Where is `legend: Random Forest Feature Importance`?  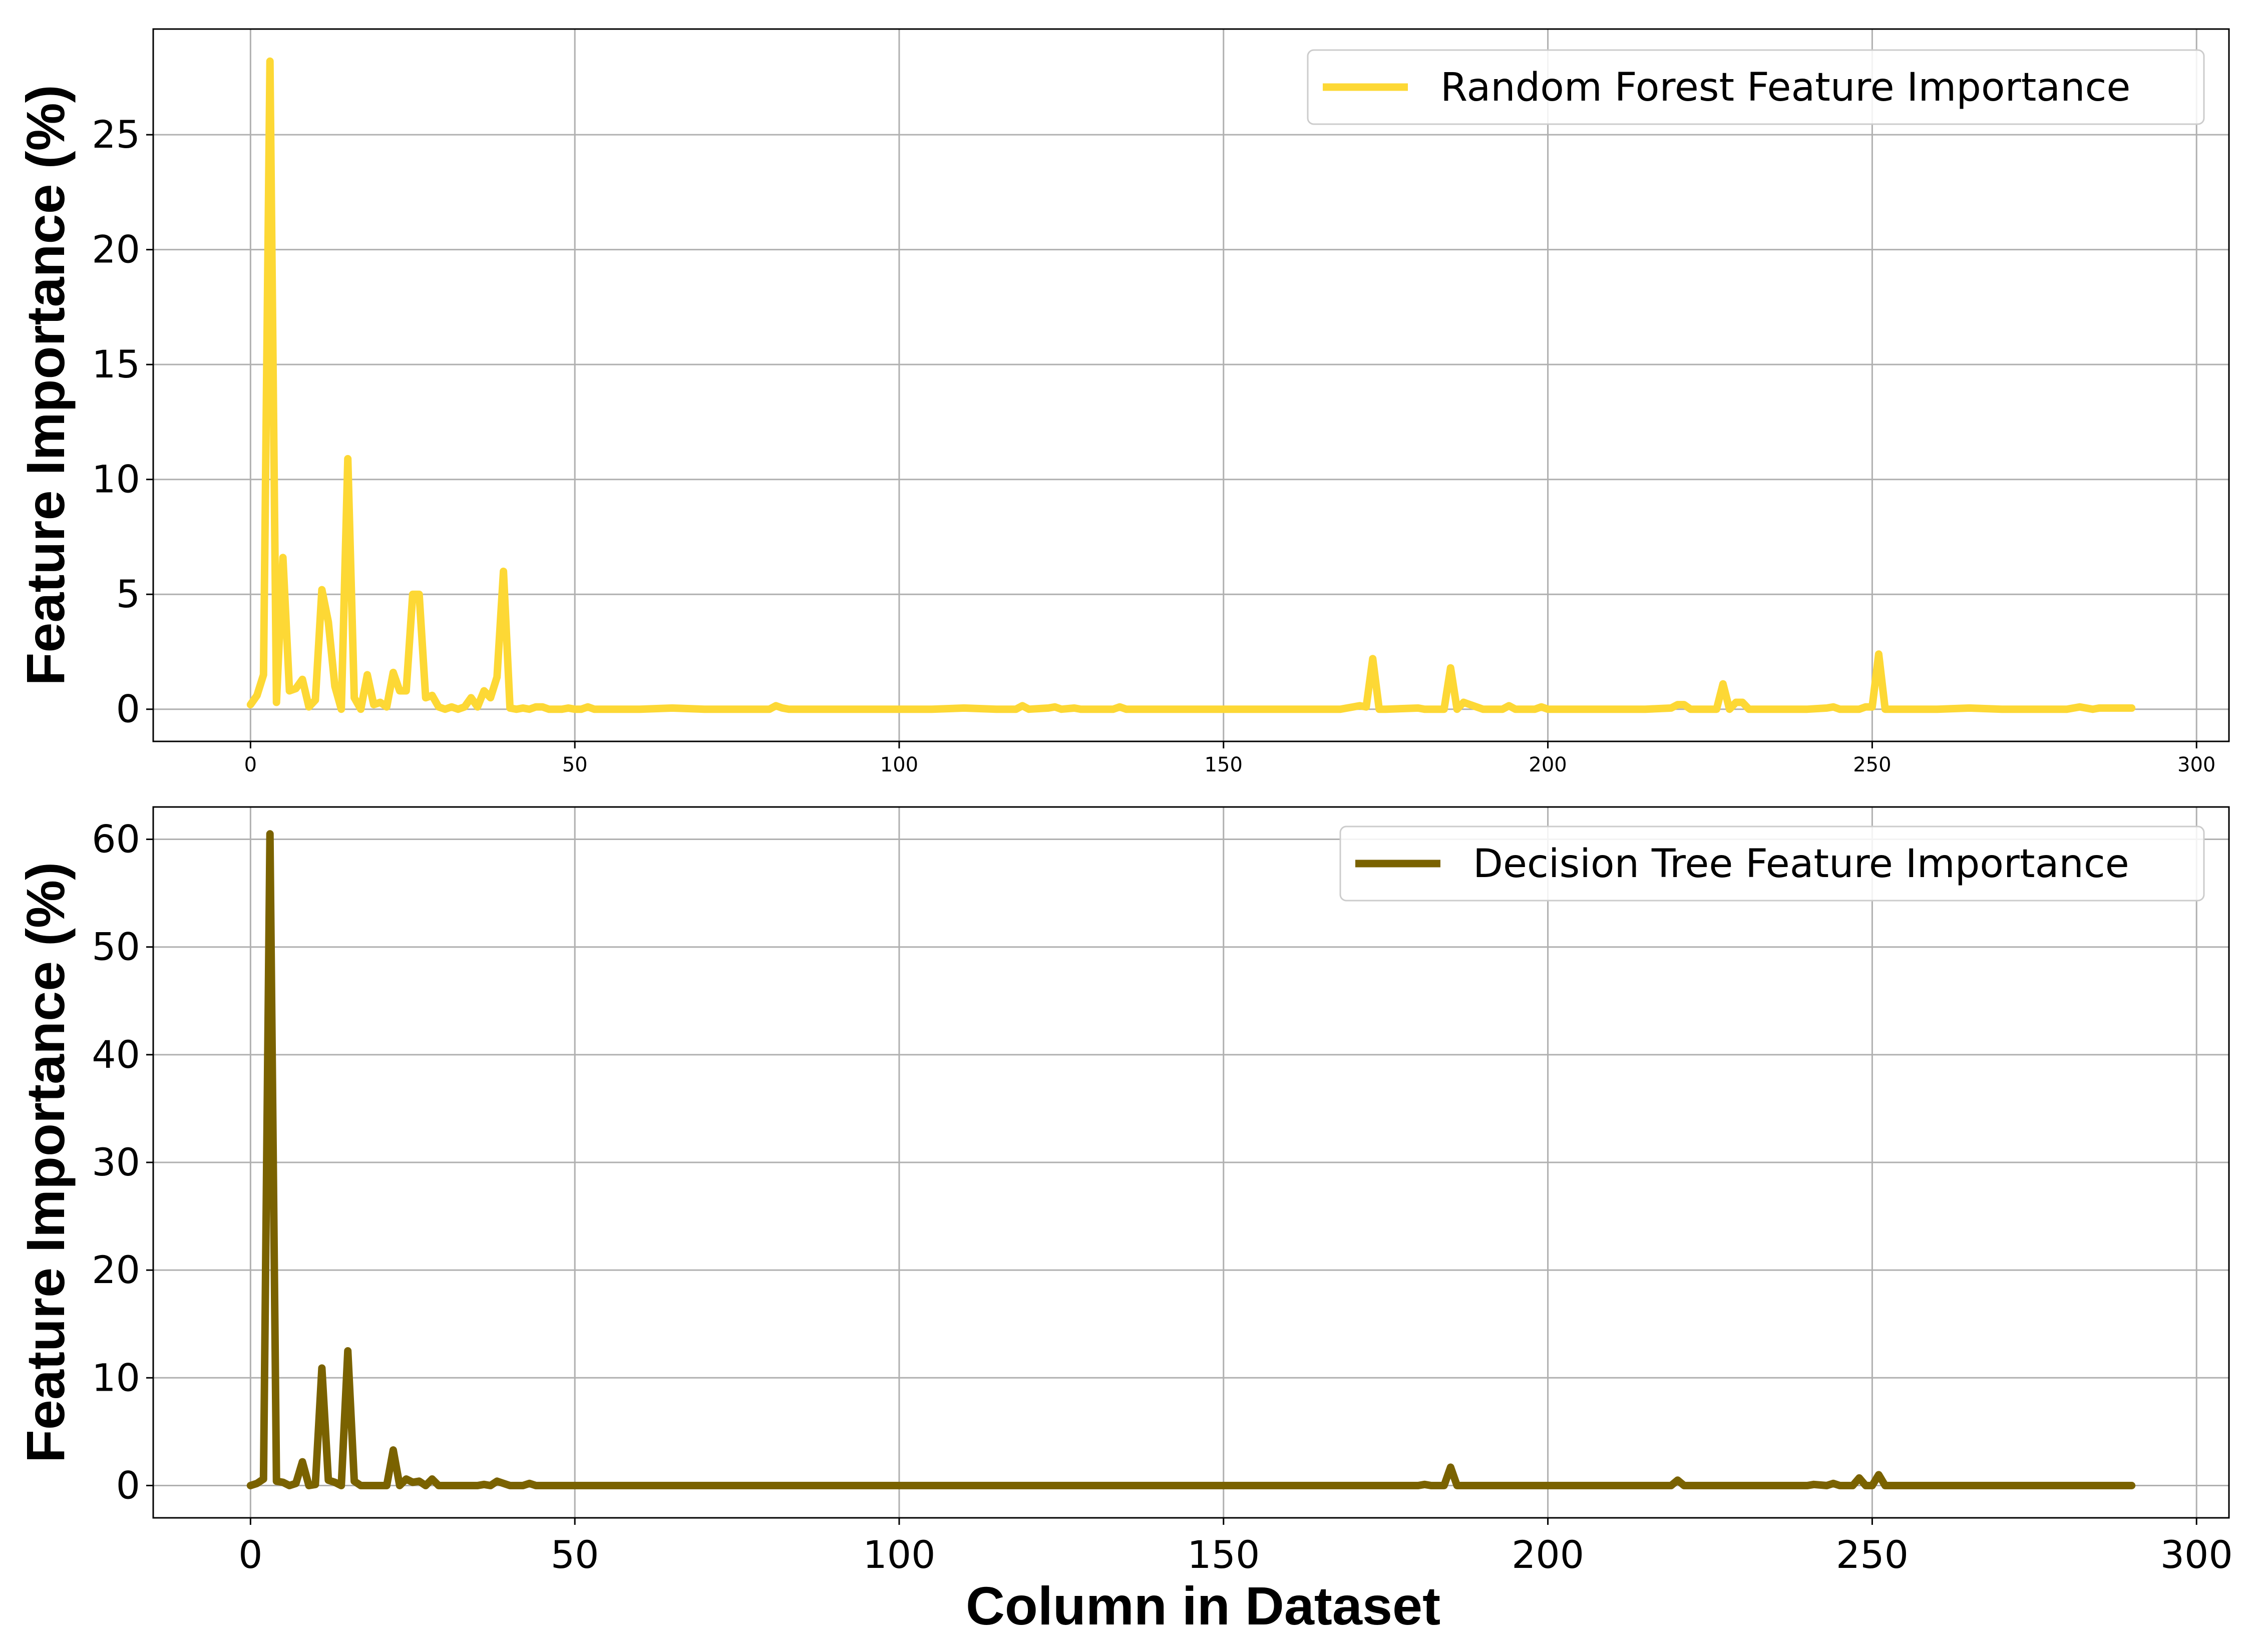 legend: Random Forest Feature Importance is located at coordinates (1756, 87).